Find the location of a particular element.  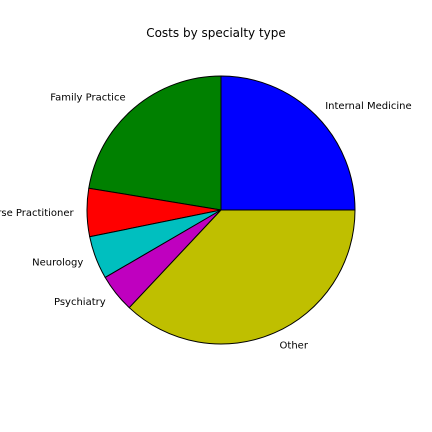

pie-label-psychiatry: Psychiatry is located at coordinates (80, 302).